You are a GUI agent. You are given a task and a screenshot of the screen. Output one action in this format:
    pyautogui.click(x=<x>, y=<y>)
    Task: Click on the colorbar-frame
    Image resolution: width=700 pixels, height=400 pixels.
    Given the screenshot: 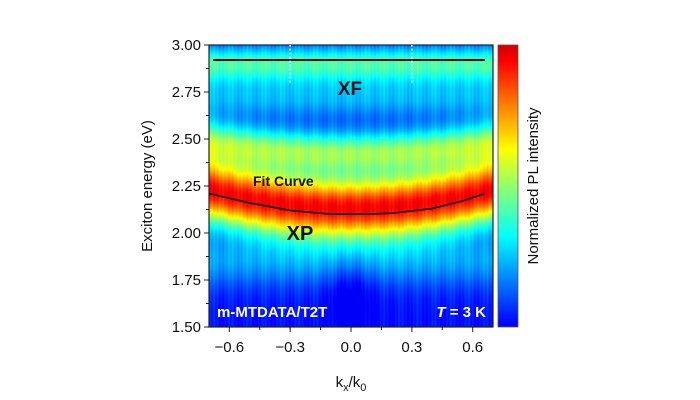 What is the action you would take?
    pyautogui.click(x=508, y=186)
    